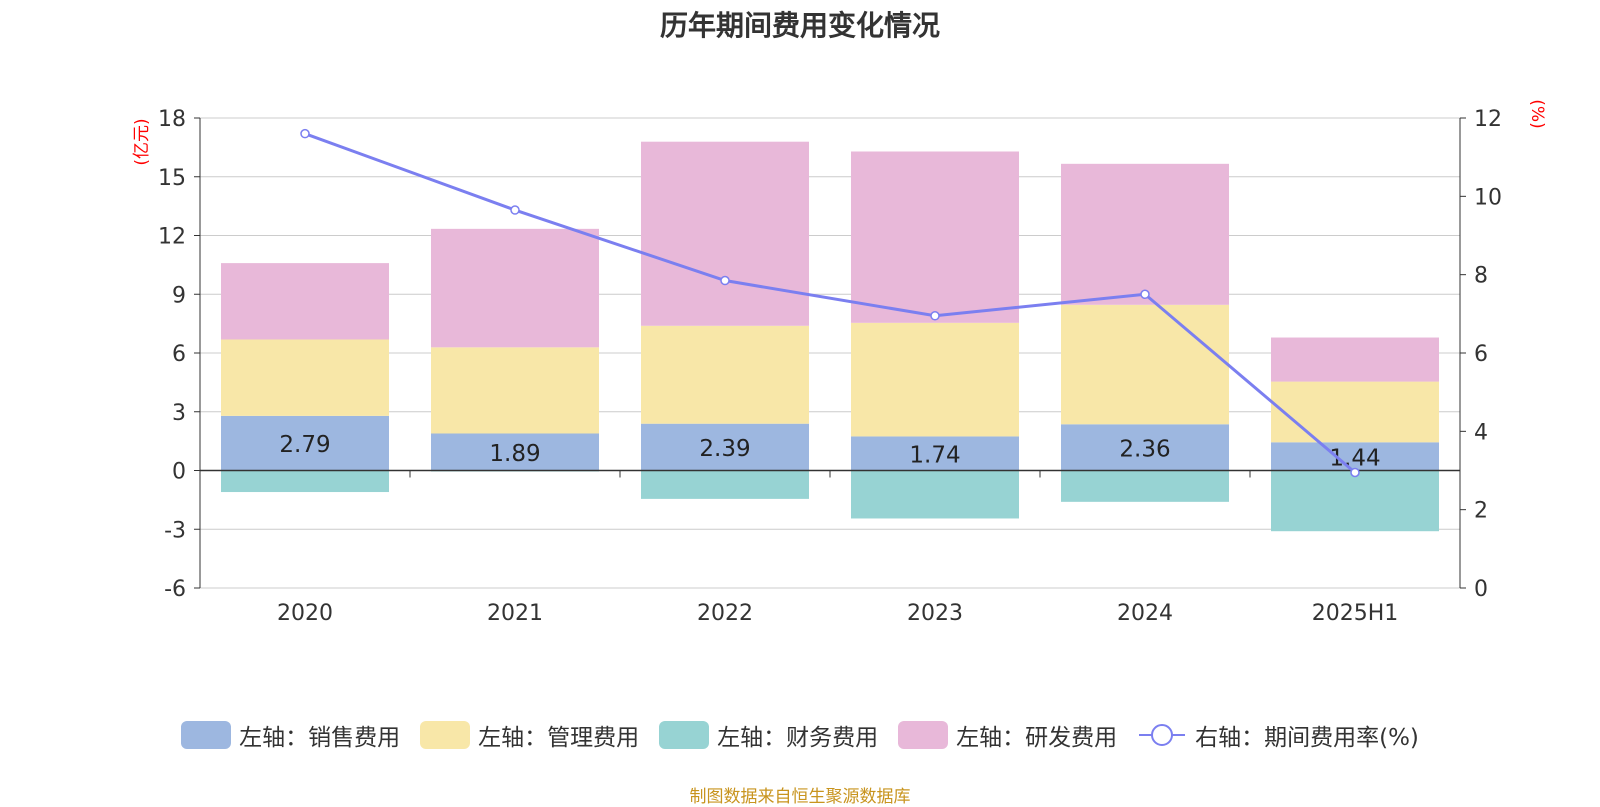 This screenshot has height=807, width=1600. I want to click on category-label: 2024, so click(1145, 613).